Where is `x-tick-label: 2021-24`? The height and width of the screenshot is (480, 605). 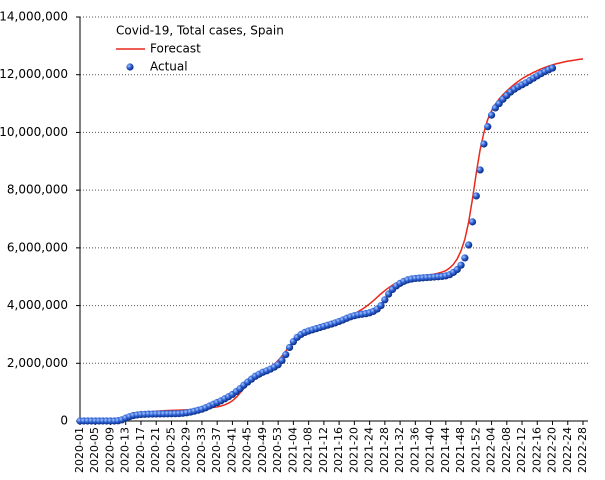 x-tick-label: 2021-24 is located at coordinates (369, 450).